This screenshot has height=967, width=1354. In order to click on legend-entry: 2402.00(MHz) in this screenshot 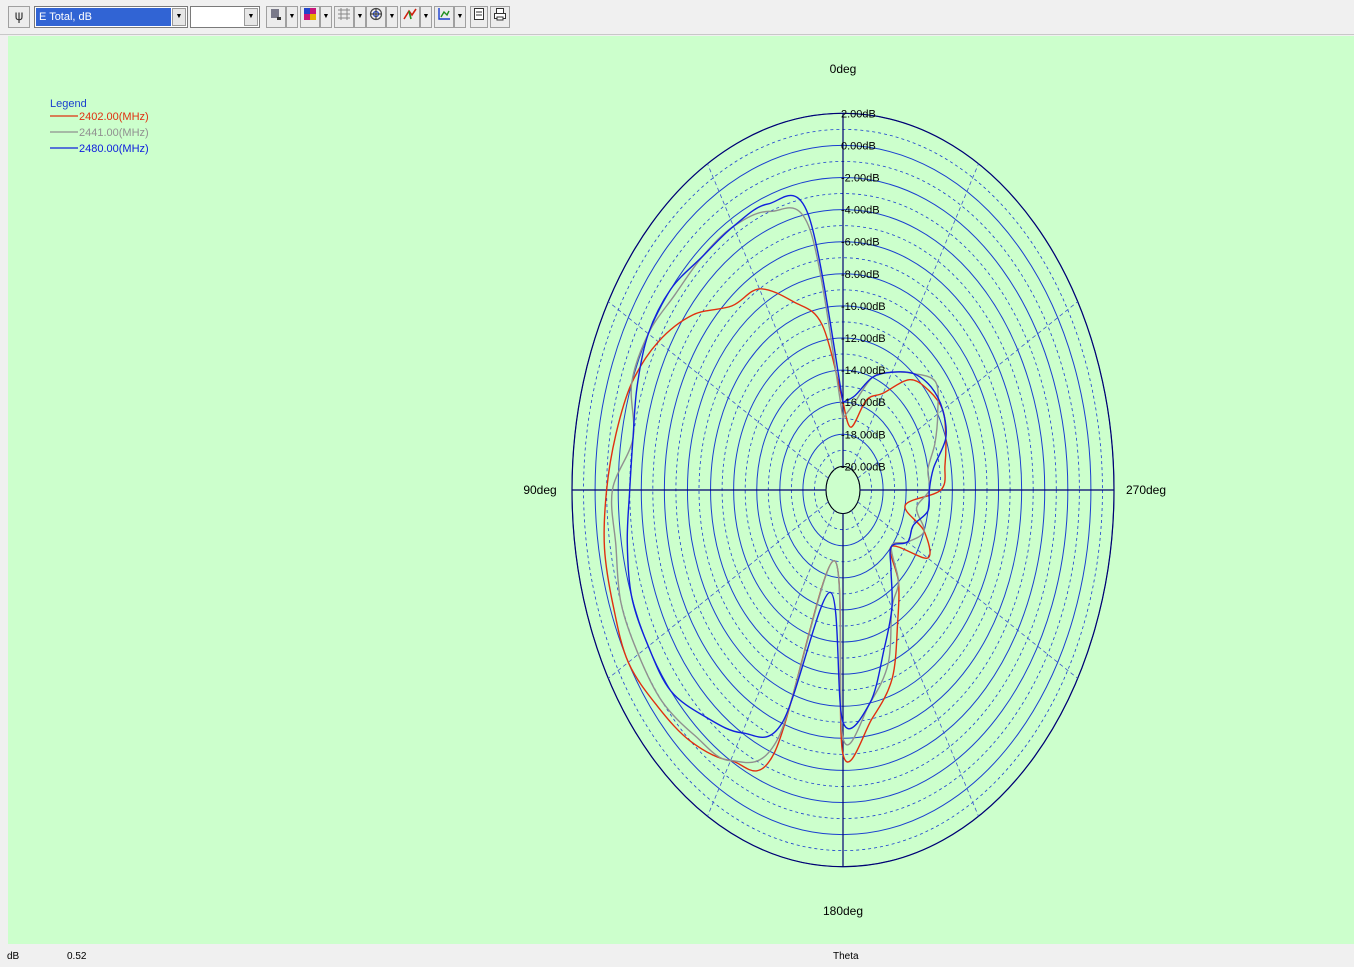, I will do `click(114, 117)`.